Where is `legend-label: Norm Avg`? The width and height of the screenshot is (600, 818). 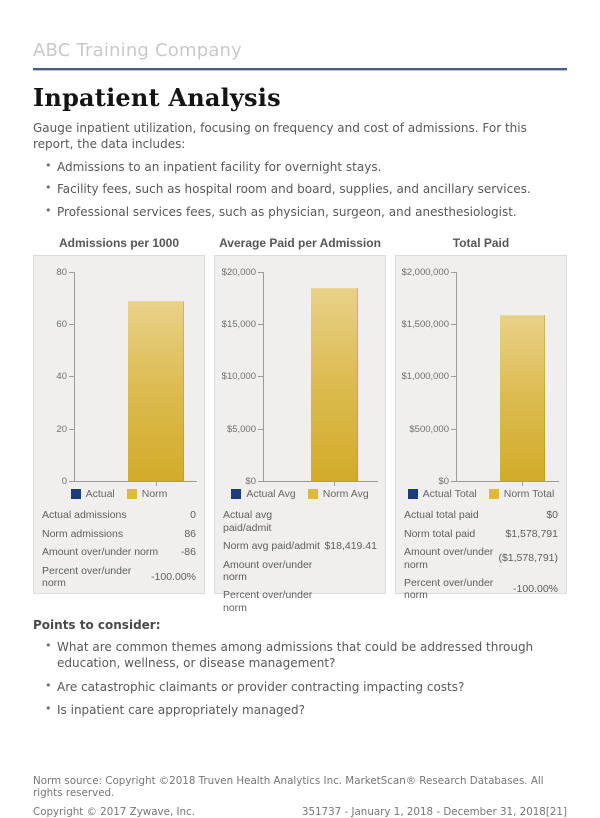 legend-label: Norm Avg is located at coordinates (345, 494).